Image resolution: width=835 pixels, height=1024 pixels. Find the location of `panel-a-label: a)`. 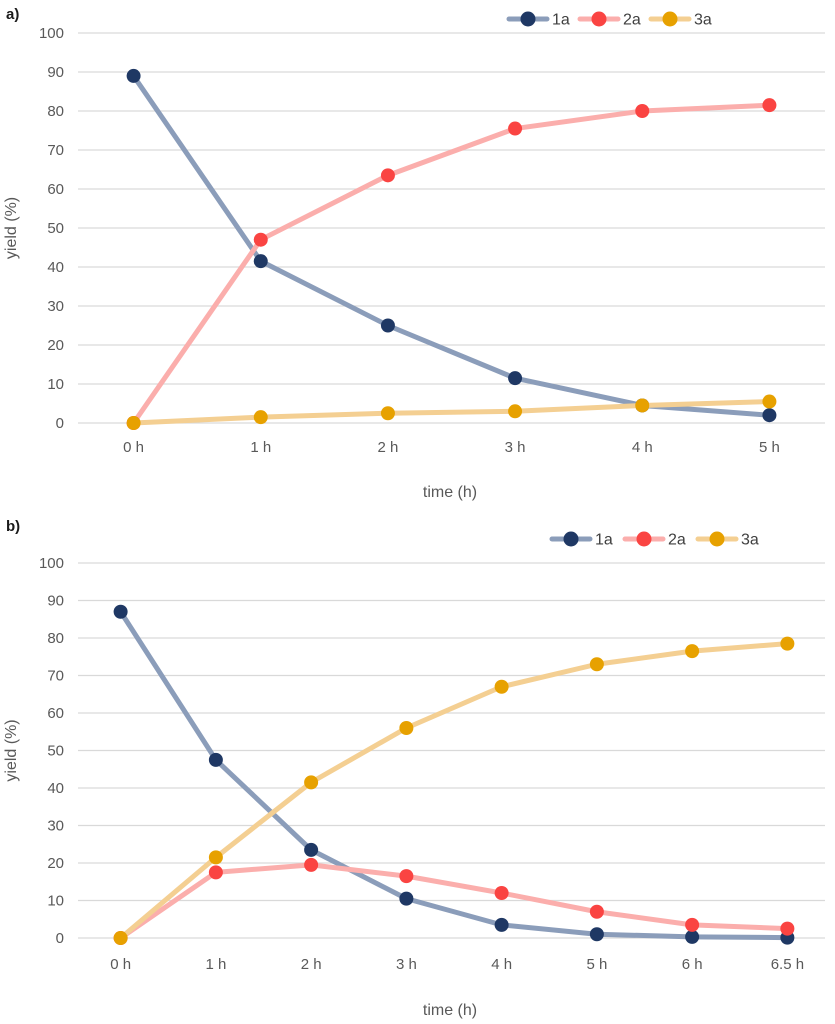

panel-a-label: a) is located at coordinates (13, 14).